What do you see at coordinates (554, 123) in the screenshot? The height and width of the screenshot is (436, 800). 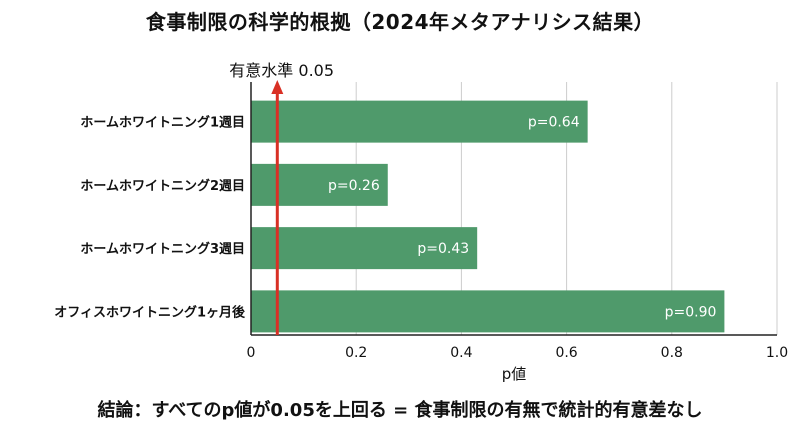 I see `bar-data-label: p=0.64` at bounding box center [554, 123].